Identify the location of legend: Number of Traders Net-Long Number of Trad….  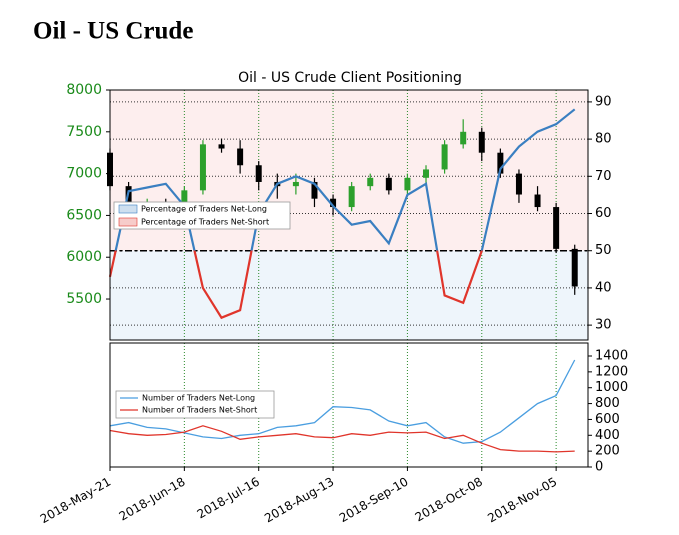
(195, 404).